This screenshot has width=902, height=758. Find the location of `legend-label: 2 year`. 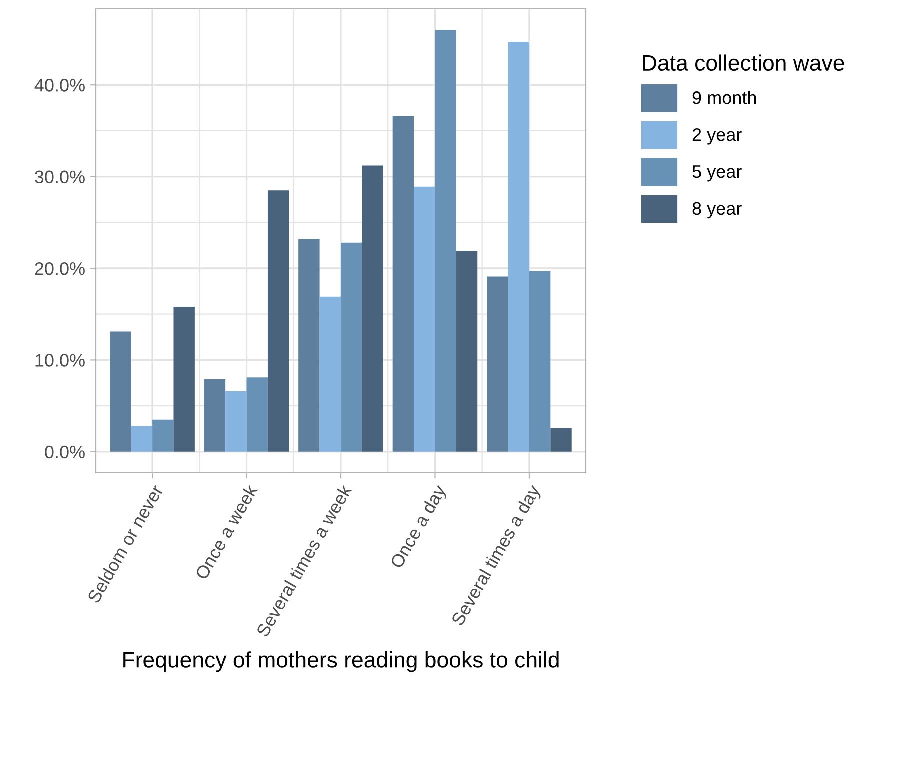

legend-label: 2 year is located at coordinates (717, 136).